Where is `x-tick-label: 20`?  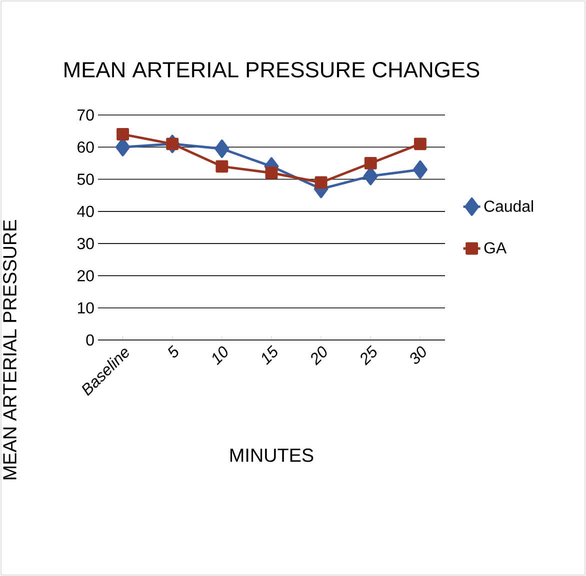
x-tick-label: 20 is located at coordinates (319, 356).